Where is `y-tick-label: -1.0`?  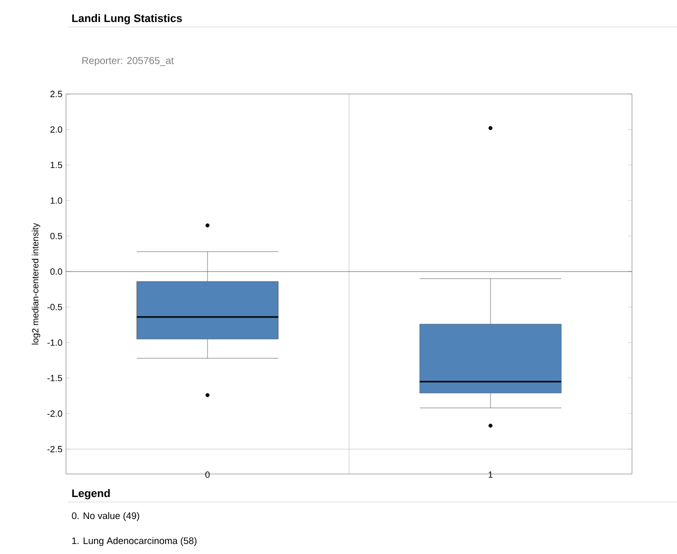
y-tick-label: -1.0 is located at coordinates (54, 342).